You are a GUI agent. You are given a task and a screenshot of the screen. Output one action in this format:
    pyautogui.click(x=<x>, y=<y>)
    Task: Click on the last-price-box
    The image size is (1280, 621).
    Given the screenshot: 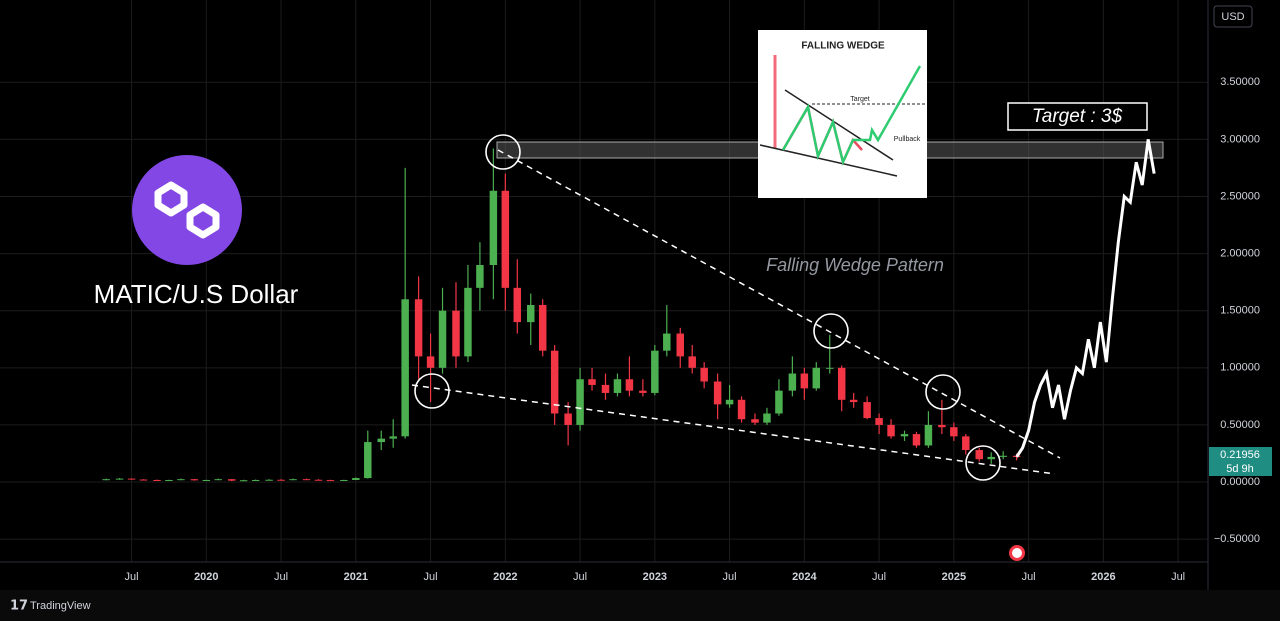 What is the action you would take?
    pyautogui.click(x=1240, y=461)
    